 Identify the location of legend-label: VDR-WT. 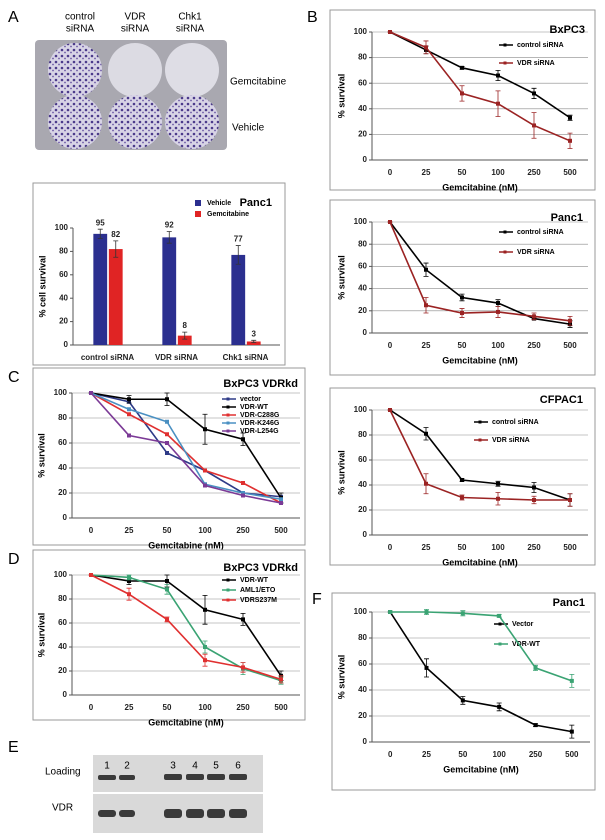
(254, 407).